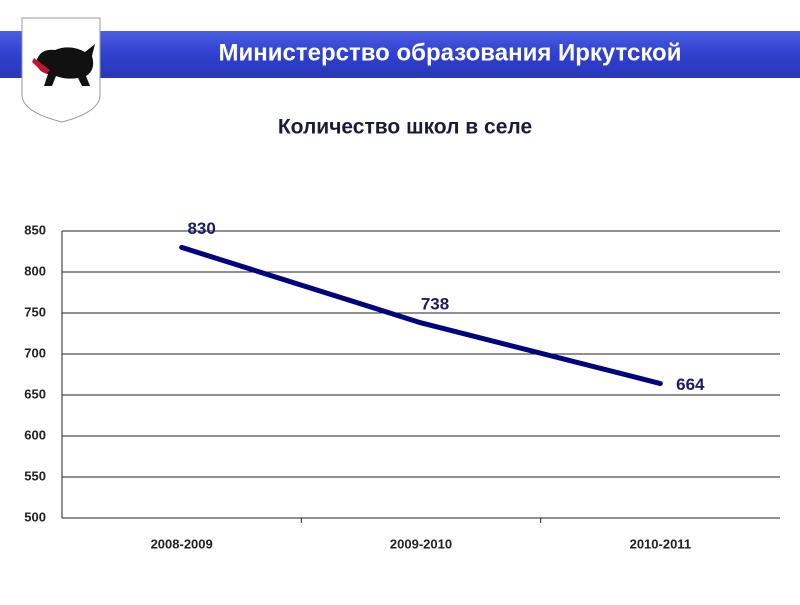  Describe the element at coordinates (35, 229) in the screenshot. I see `y-tick-label: 850` at that location.